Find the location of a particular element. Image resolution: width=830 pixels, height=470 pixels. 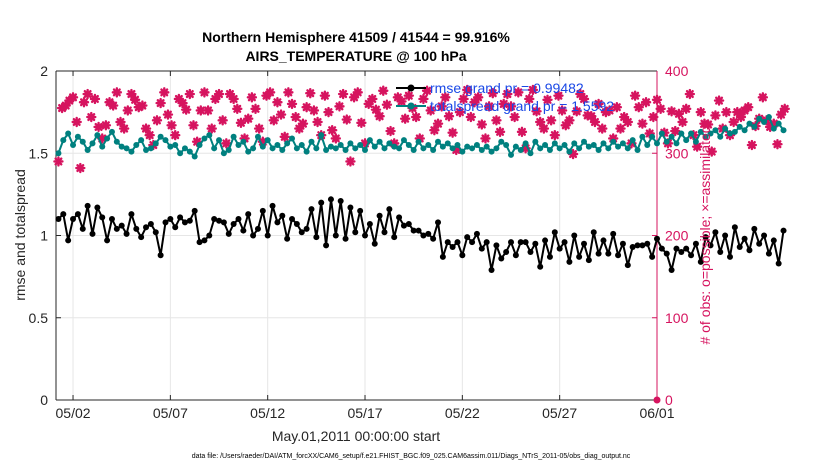

x-tick-label: 05/07 is located at coordinates (170, 413).